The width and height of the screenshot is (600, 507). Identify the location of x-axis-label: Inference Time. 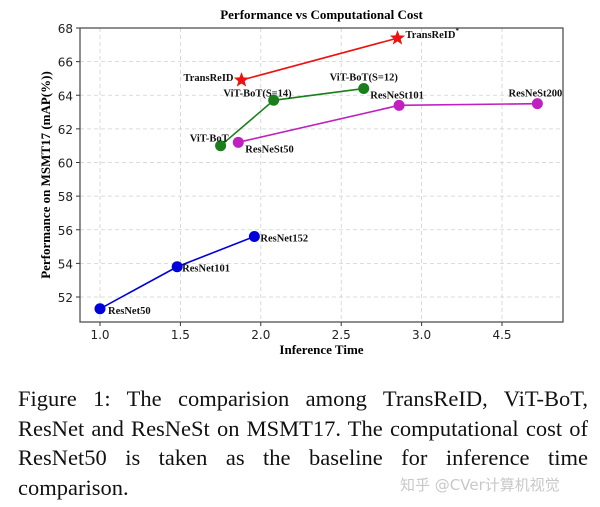
(321, 349).